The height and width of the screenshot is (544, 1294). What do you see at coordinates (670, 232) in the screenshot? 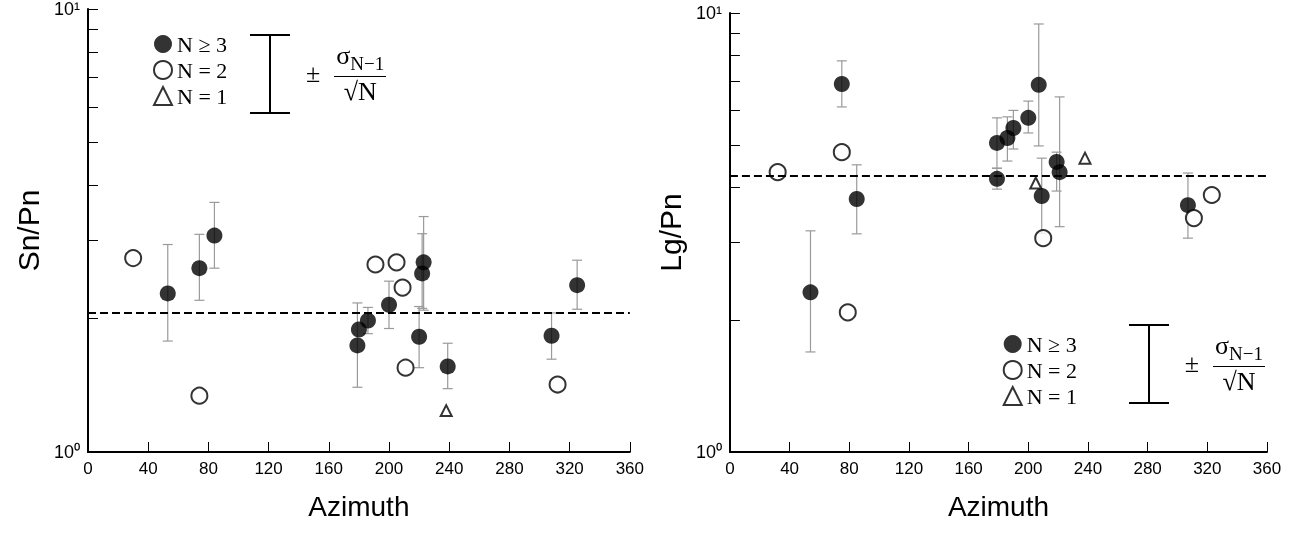
I see `y-axis-title: Lg/Pn` at bounding box center [670, 232].